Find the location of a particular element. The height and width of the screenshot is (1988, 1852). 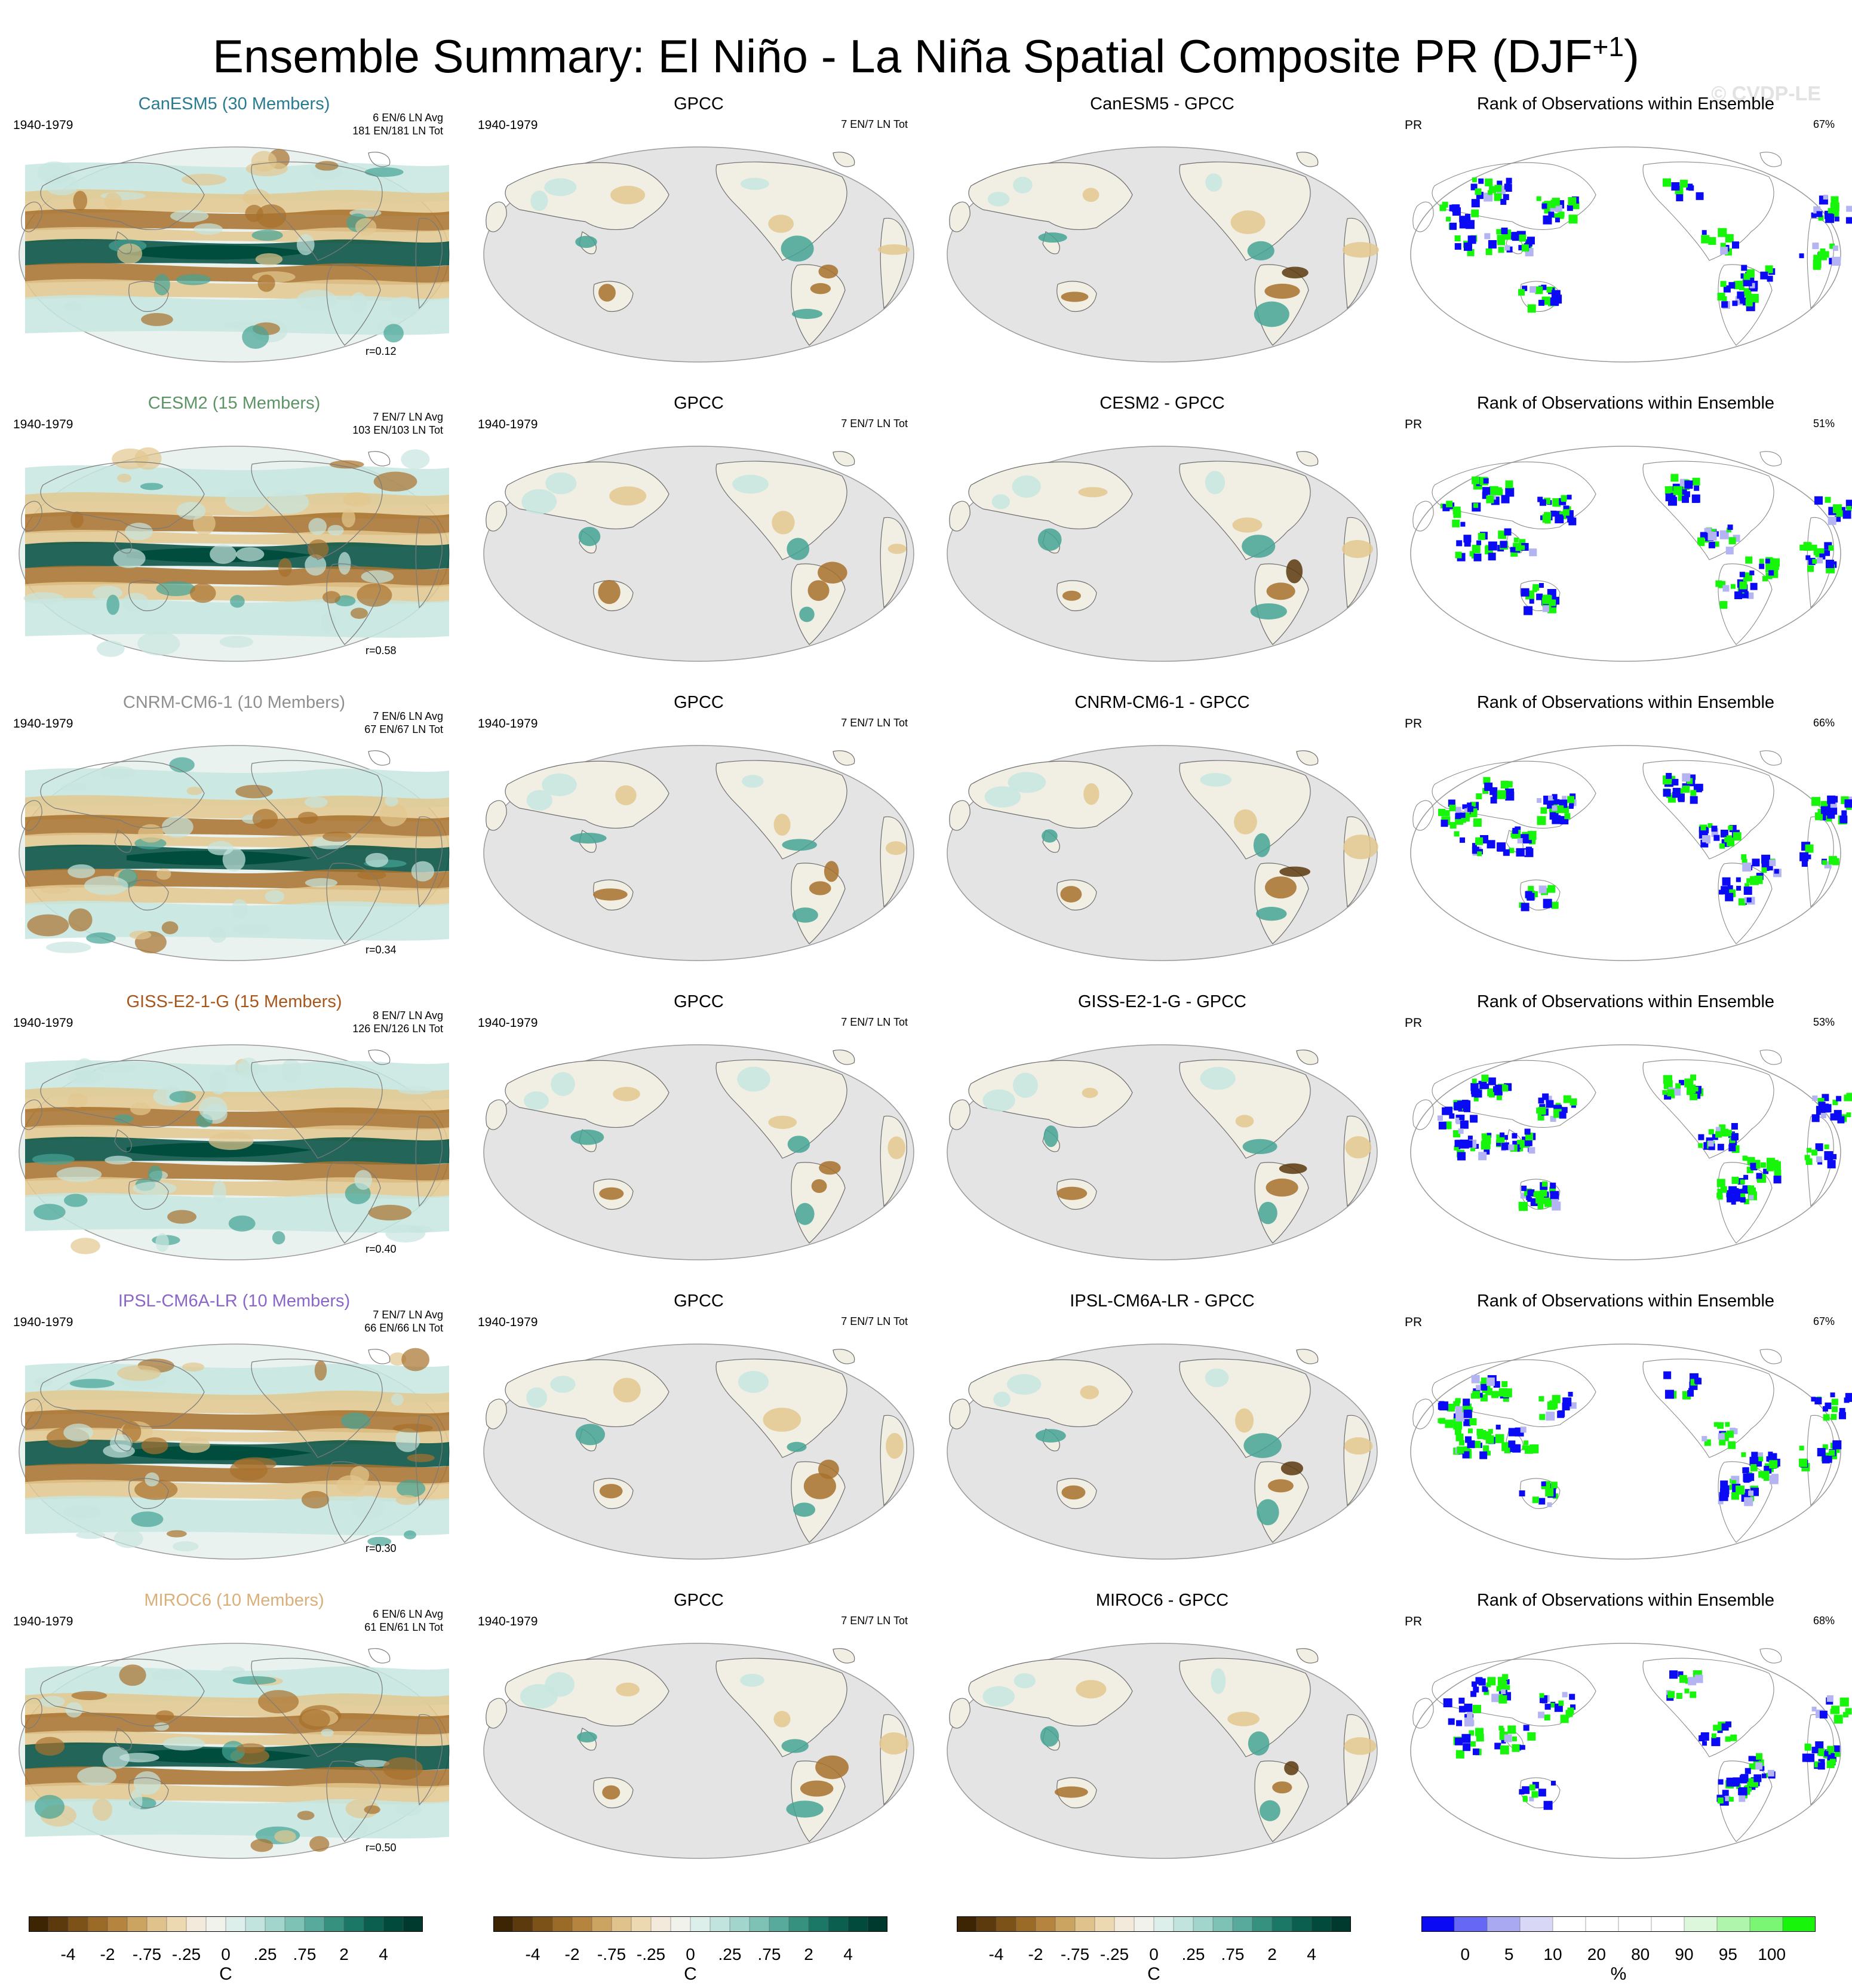

land-africa is located at coordinates (1357, 1161).